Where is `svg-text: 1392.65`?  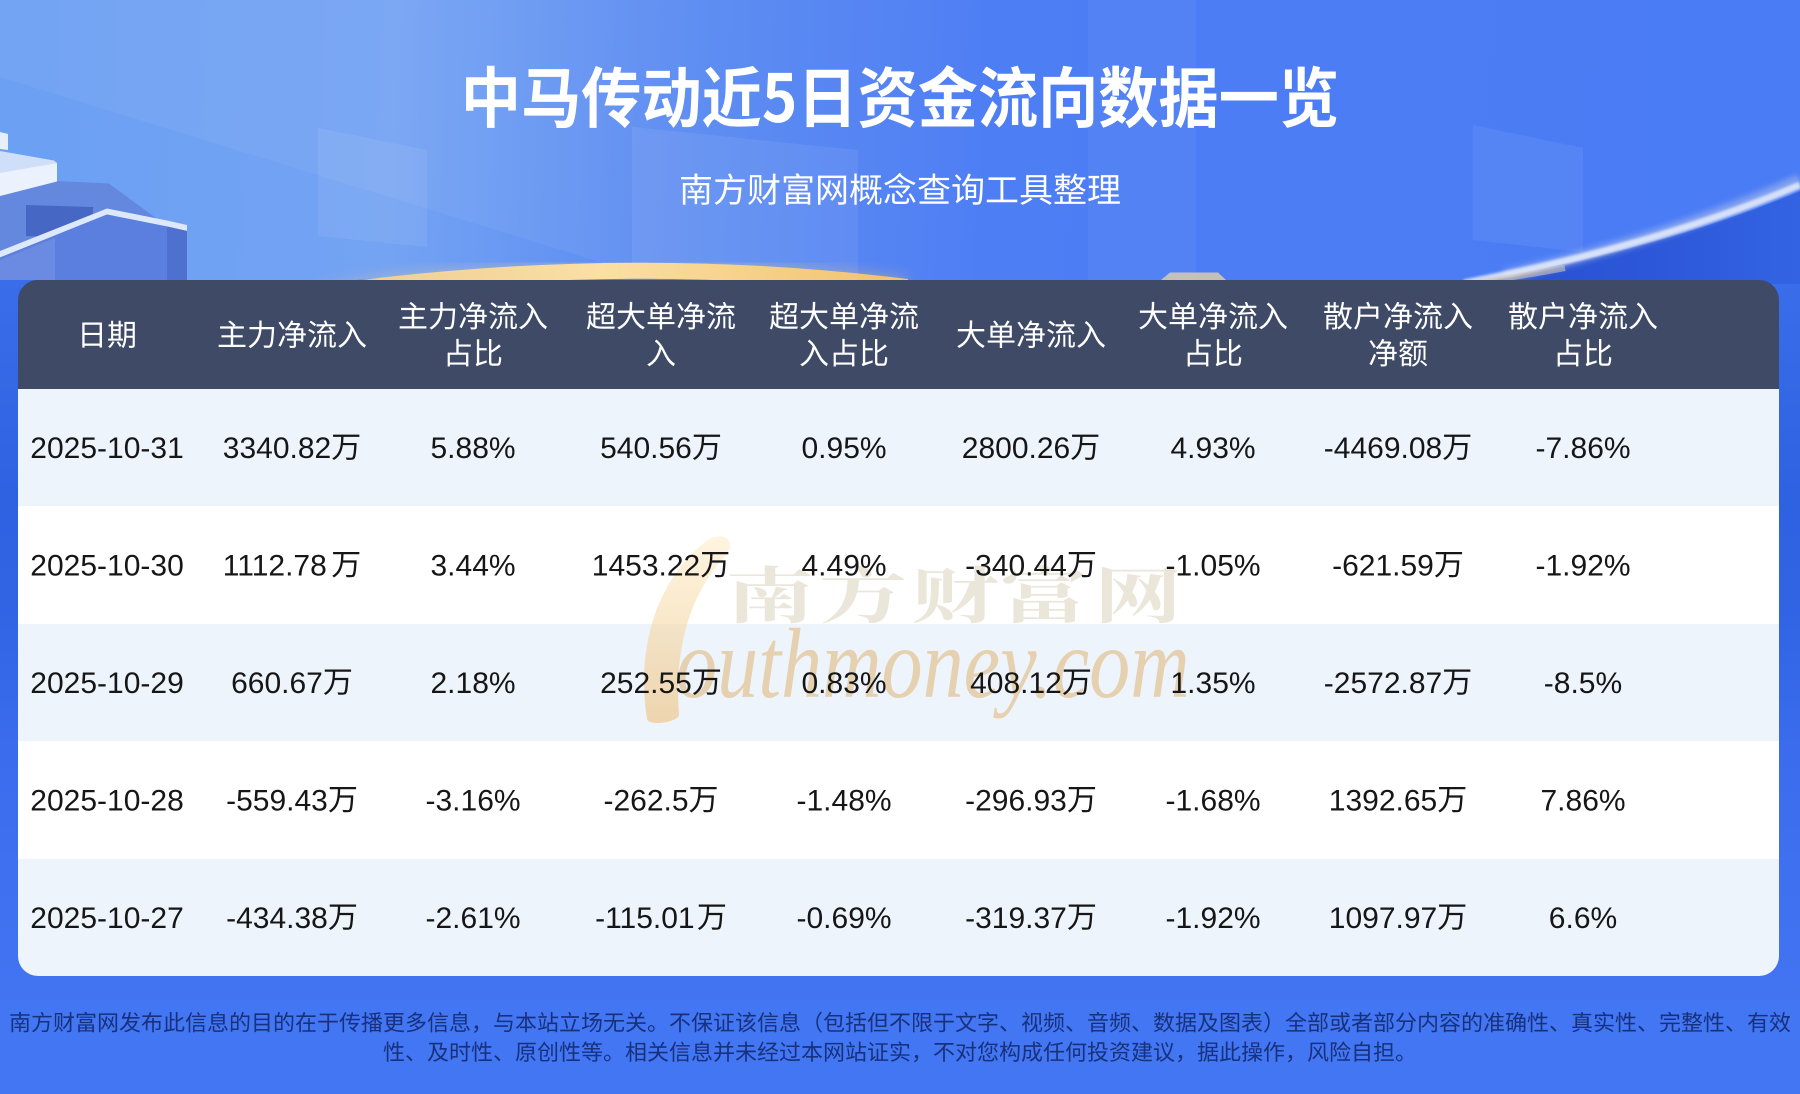
svg-text: 1392.65 is located at coordinates (1383, 801).